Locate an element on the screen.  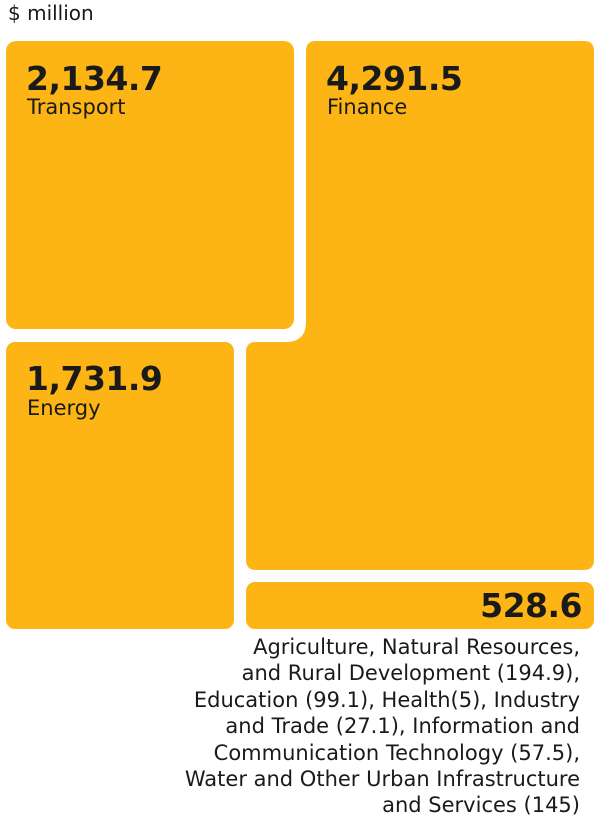
others-note-line: Communication Technology (57.5), is located at coordinates (396, 752).